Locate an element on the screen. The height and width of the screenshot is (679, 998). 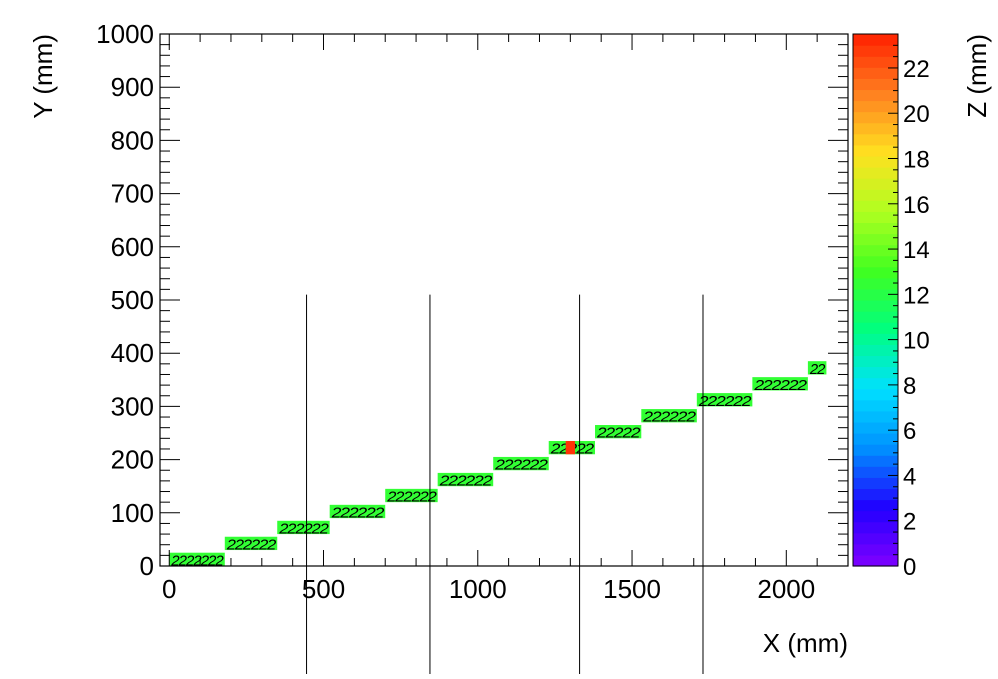
y-tick-label: 700 is located at coordinates (132, 194).